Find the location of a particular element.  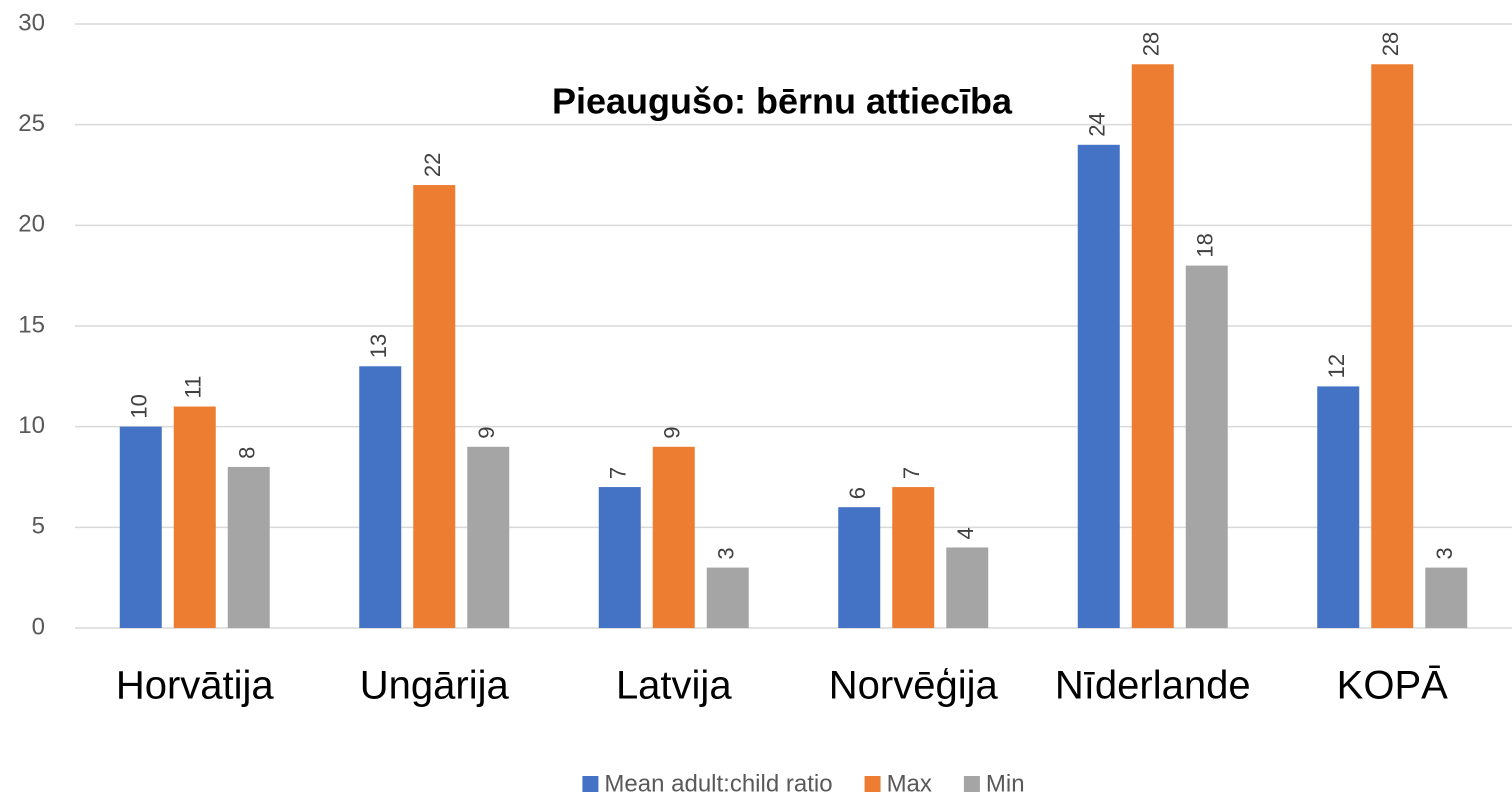

x-tick-label: KOPĀ is located at coordinates (1392, 686).